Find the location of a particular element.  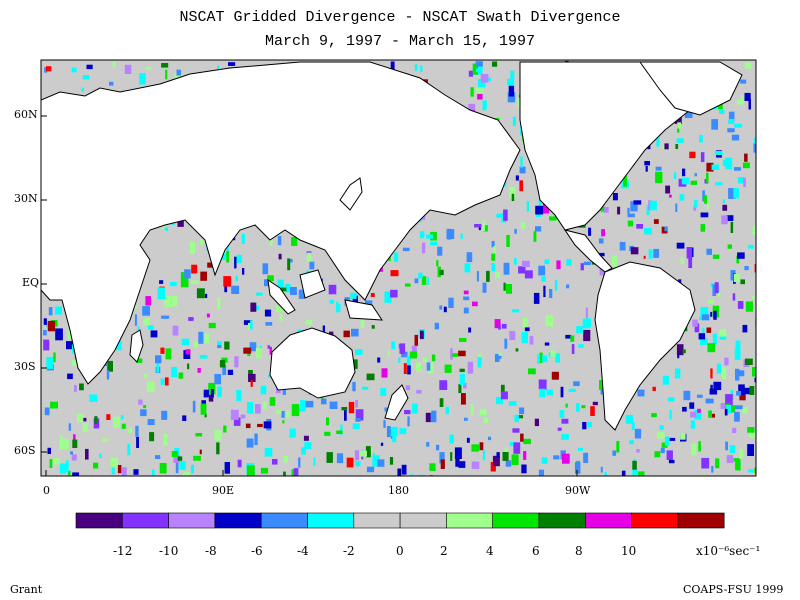

lat-label-30n: 30N is located at coordinates (26, 198).